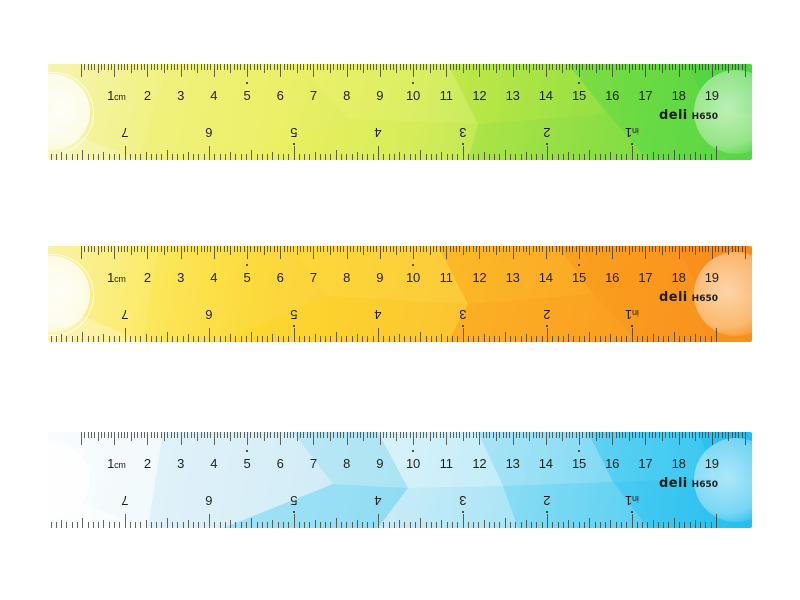 The image size is (800, 600). What do you see at coordinates (704, 485) in the screenshot?
I see `brand-model: H650` at bounding box center [704, 485].